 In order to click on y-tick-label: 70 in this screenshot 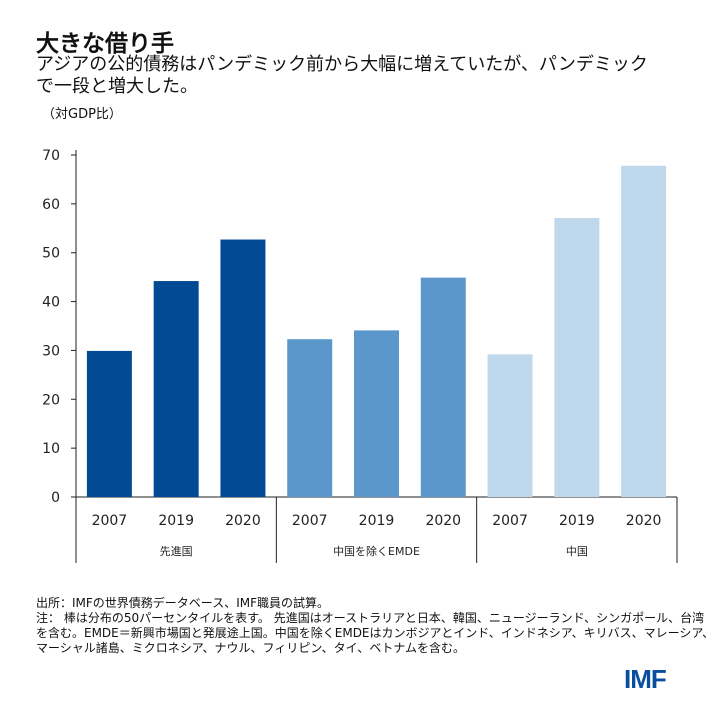, I will do `click(51, 156)`.